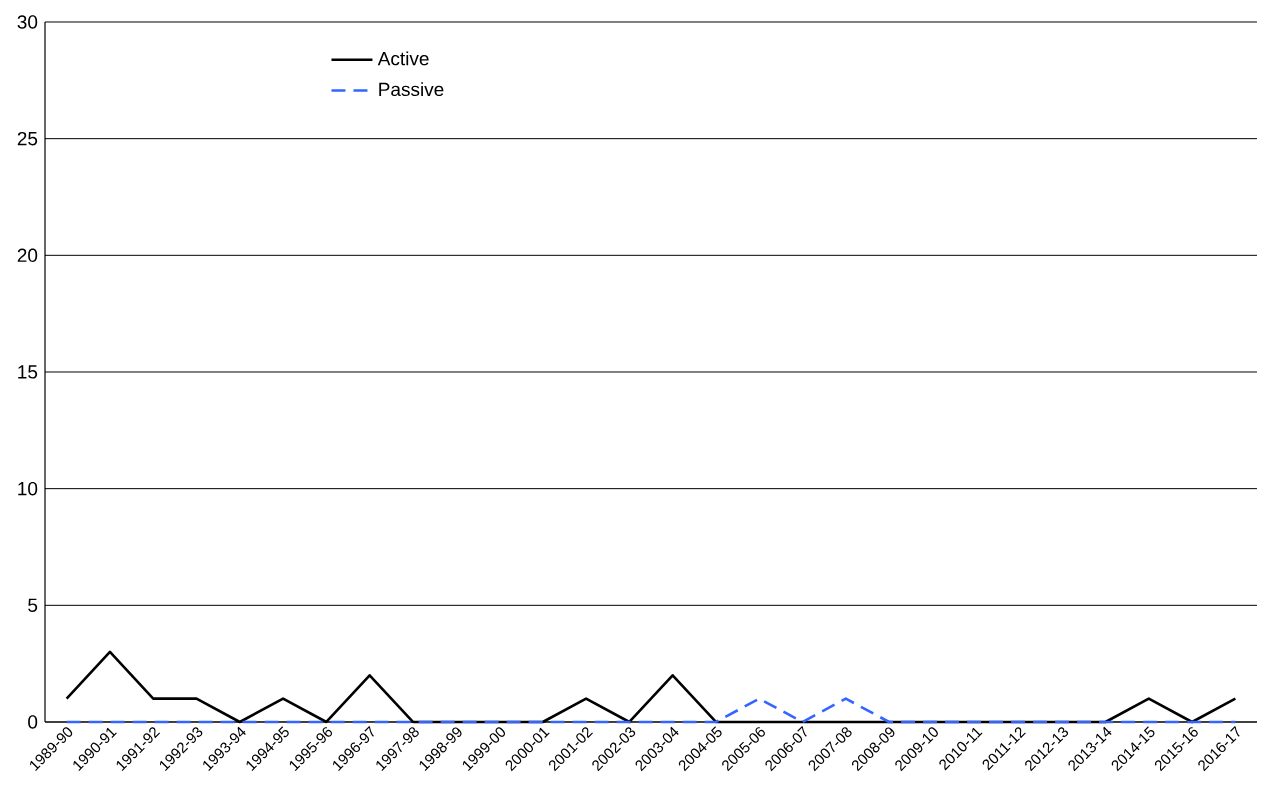 The width and height of the screenshot is (1263, 808). What do you see at coordinates (28, 372) in the screenshot?
I see `y-tick-label: 15` at bounding box center [28, 372].